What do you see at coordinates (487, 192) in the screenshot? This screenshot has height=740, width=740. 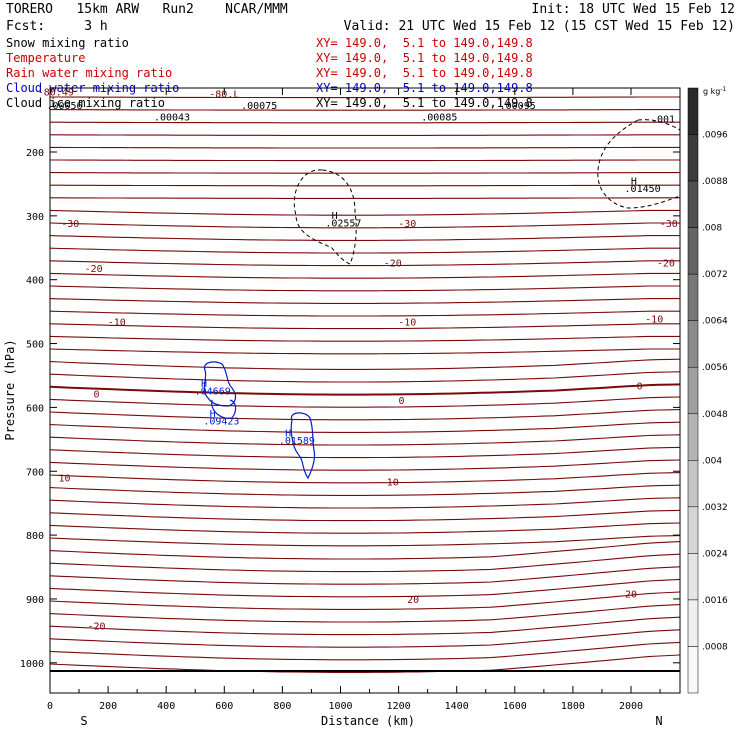 I see `snow-contours` at bounding box center [487, 192].